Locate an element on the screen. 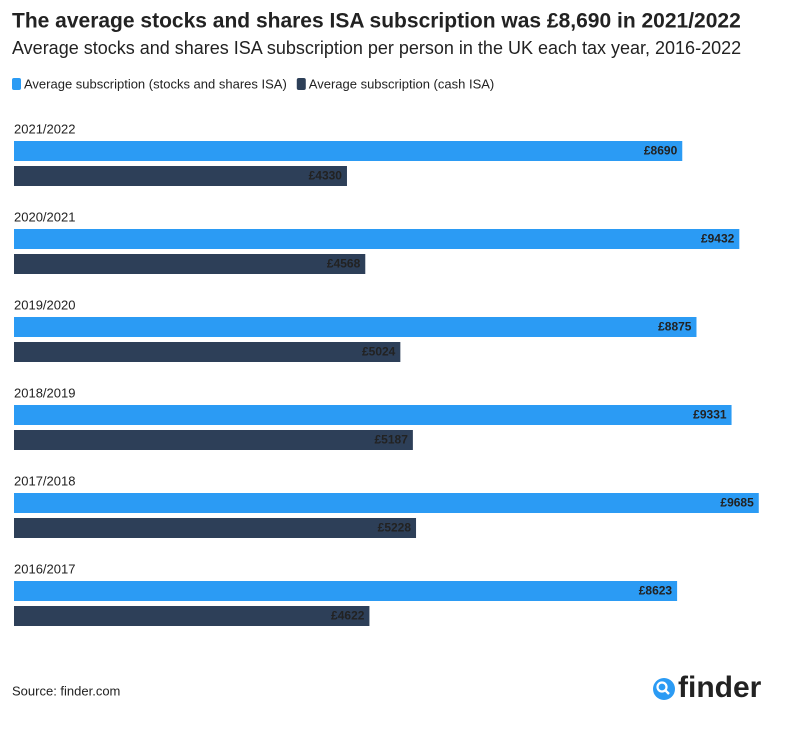 The image size is (796, 739). logo-icon is located at coordinates (664, 689).